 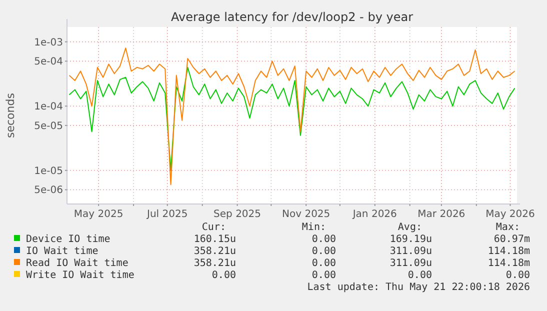 What do you see at coordinates (48, 42) in the screenshot?
I see `y-tick-label: 1e-03` at bounding box center [48, 42].